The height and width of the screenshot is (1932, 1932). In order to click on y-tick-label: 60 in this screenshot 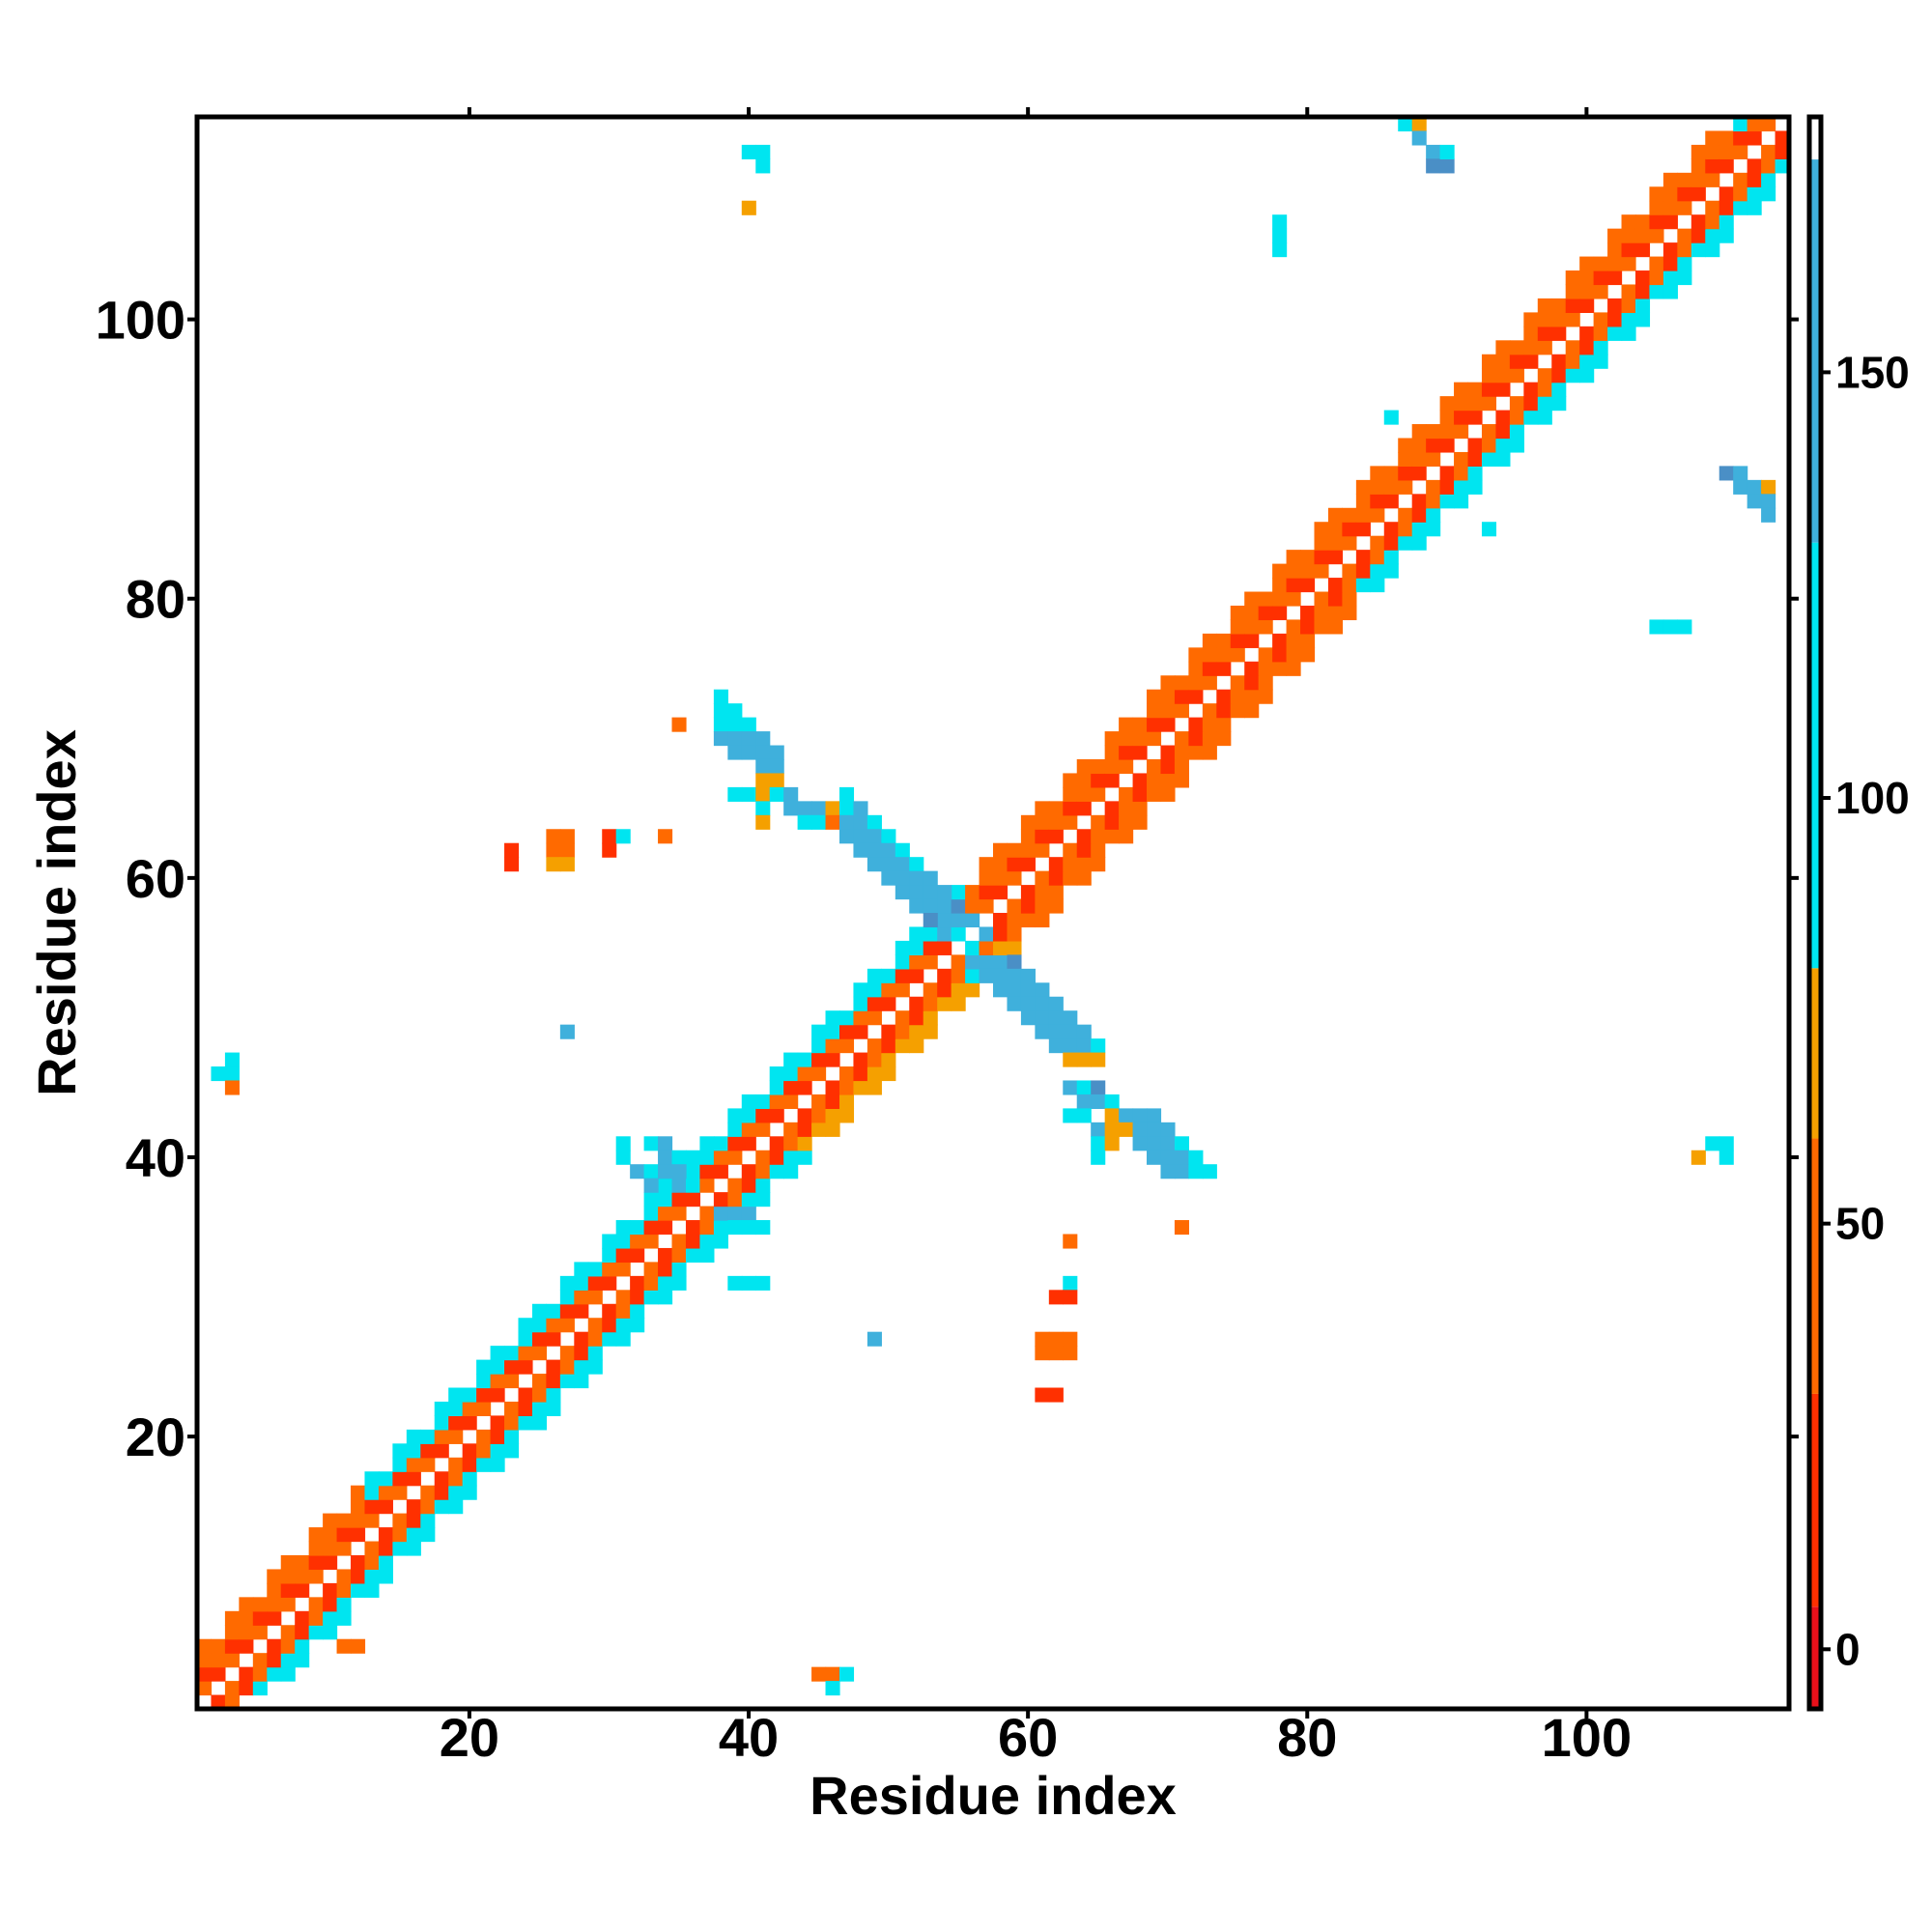, I will do `click(155, 878)`.